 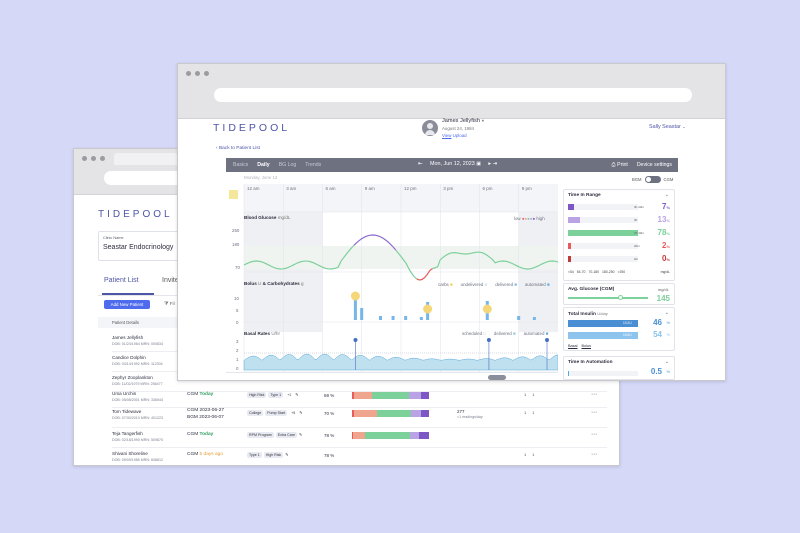 What do you see at coordinates (375, 242) in the screenshot?
I see `bg-line-high` at bounding box center [375, 242].